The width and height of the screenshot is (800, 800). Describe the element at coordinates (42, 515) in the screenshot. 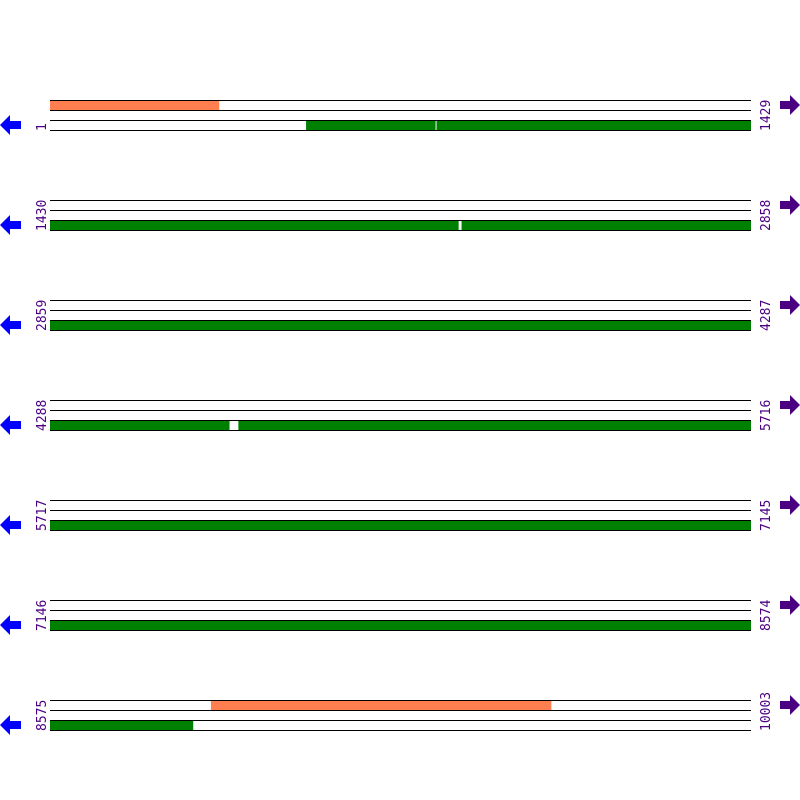

I see `start-position-label: 5717` at that location.